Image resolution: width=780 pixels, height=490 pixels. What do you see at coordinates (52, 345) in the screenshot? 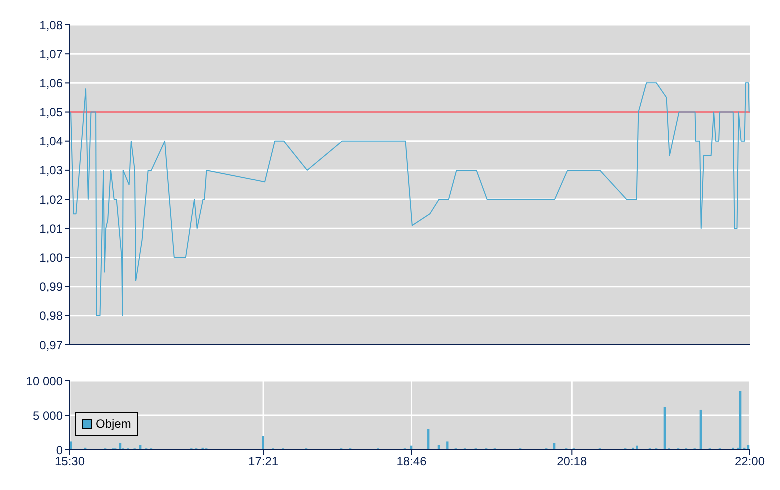
I see `y-tick-label: 0,97` at bounding box center [52, 345].